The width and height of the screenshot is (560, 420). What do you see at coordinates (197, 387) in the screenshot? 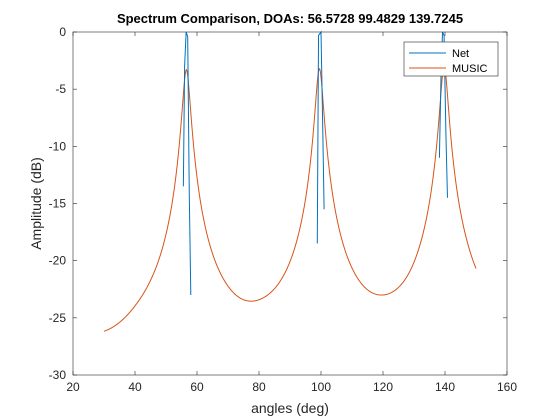
I see `x-tick-label: 60` at bounding box center [197, 387].